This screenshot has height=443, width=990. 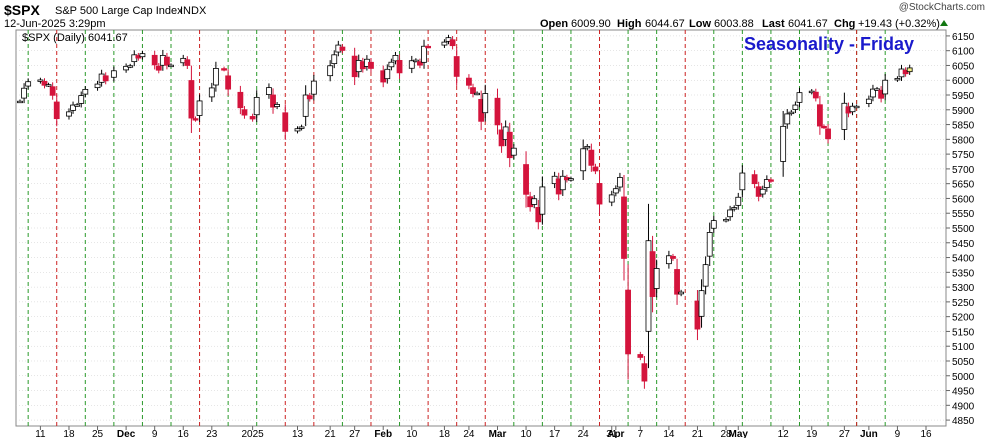 What do you see at coordinates (963, 199) in the screenshot?
I see `y-tick-label: 5600` at bounding box center [963, 199].